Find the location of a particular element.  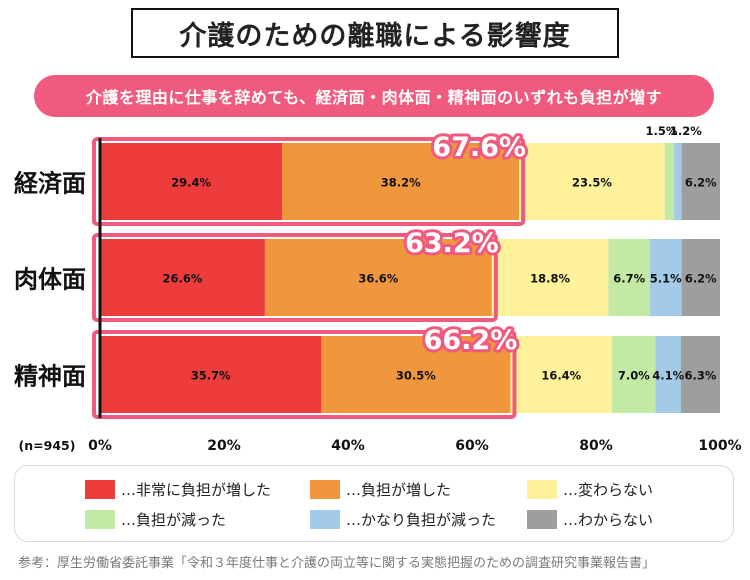

data-label: 18.8% is located at coordinates (550, 279).